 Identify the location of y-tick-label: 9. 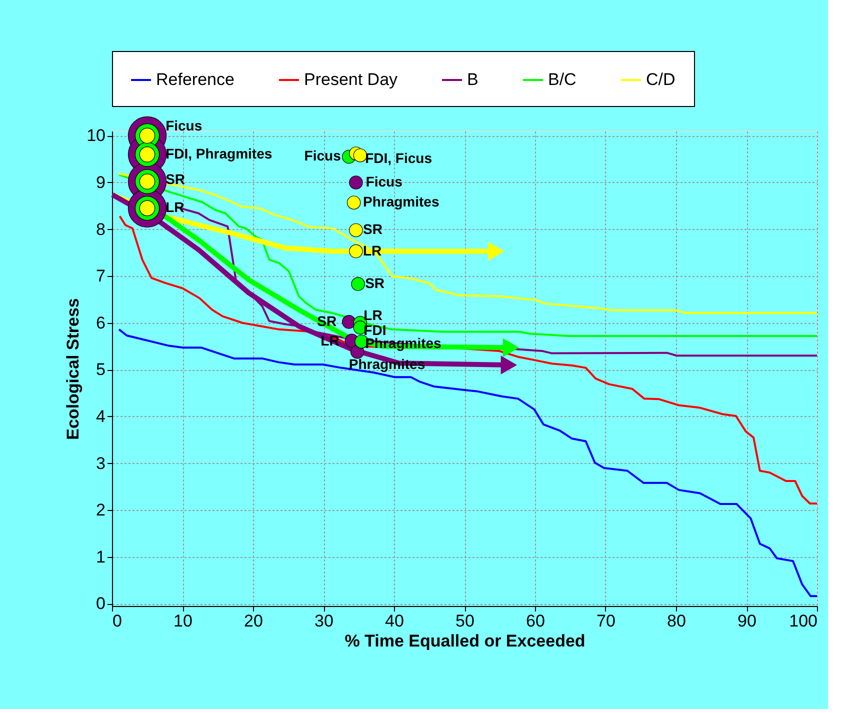
(101, 182).